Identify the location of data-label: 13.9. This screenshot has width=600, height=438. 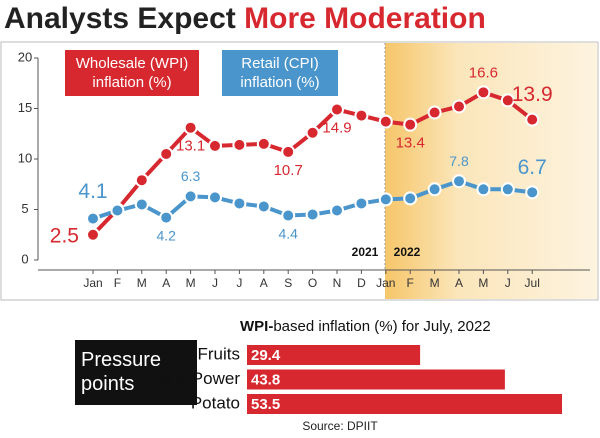
(532, 94).